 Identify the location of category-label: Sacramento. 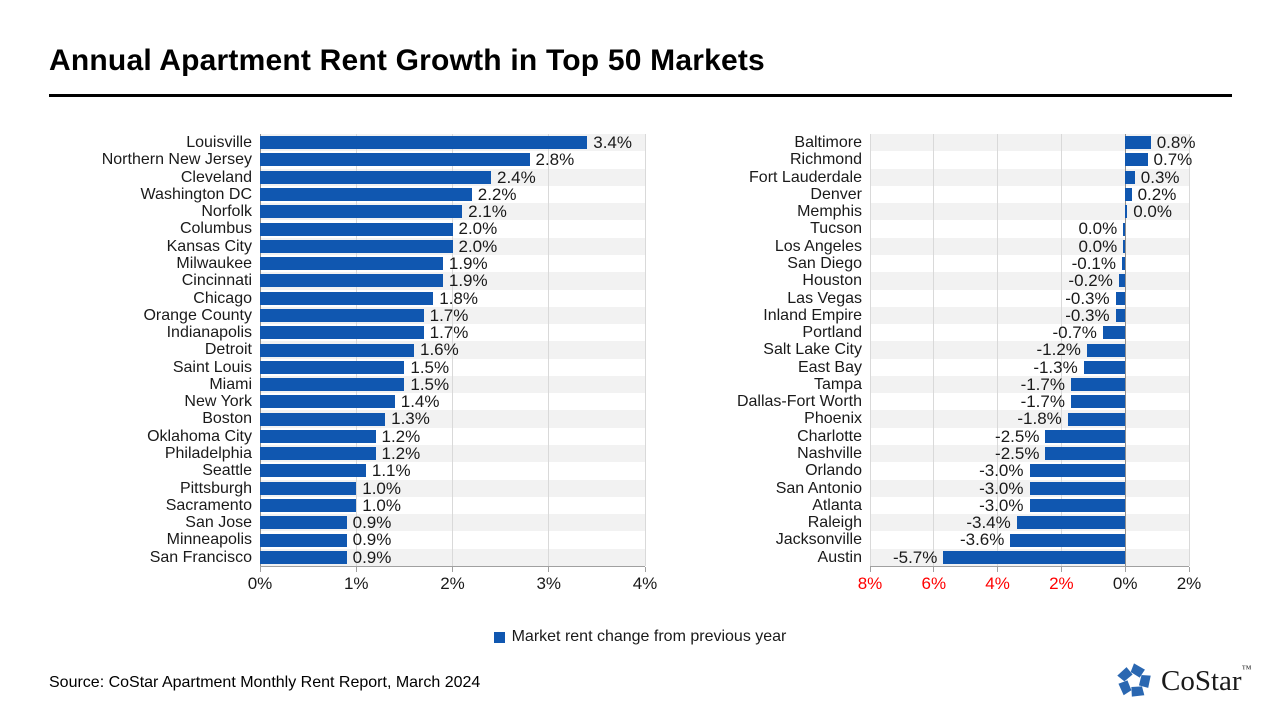
(208, 505).